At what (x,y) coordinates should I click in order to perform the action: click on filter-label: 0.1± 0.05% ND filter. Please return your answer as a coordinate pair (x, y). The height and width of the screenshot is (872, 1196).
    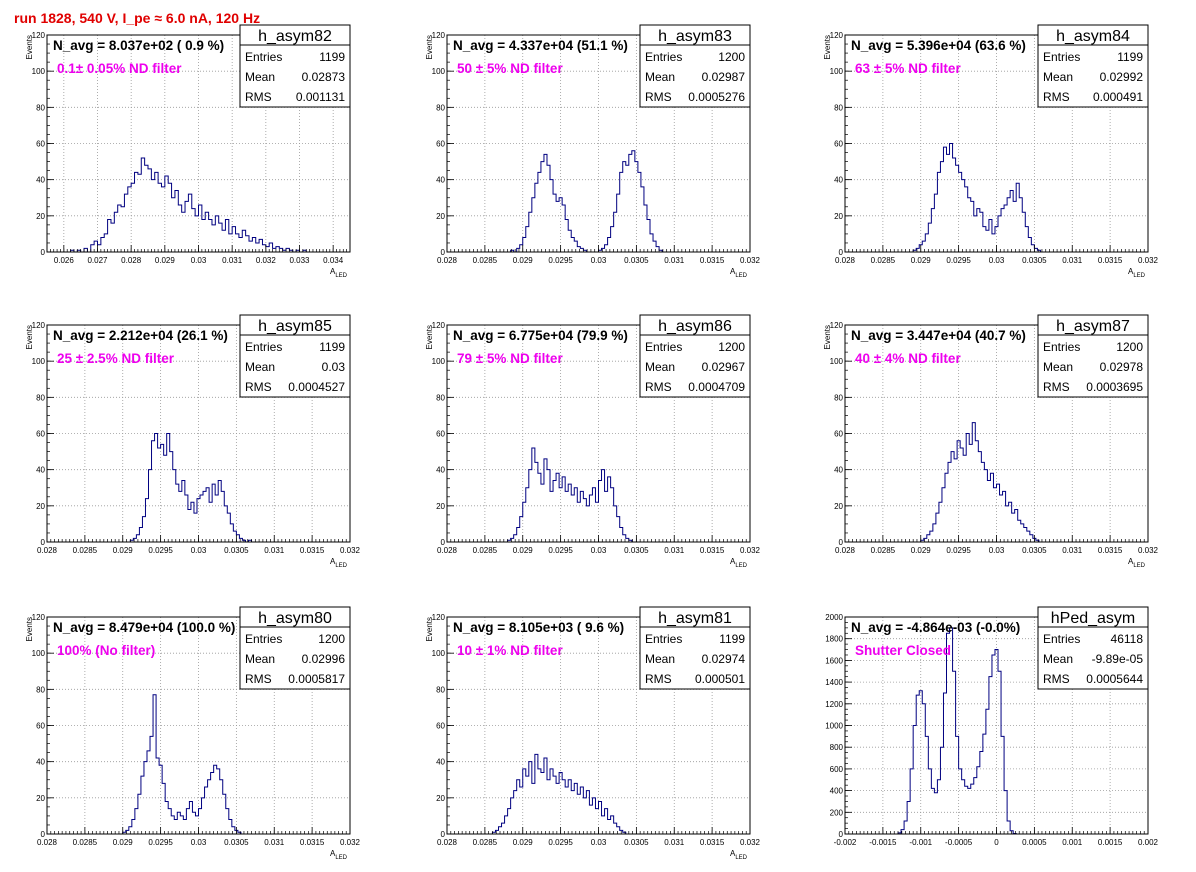
    Looking at the image, I should click on (119, 68).